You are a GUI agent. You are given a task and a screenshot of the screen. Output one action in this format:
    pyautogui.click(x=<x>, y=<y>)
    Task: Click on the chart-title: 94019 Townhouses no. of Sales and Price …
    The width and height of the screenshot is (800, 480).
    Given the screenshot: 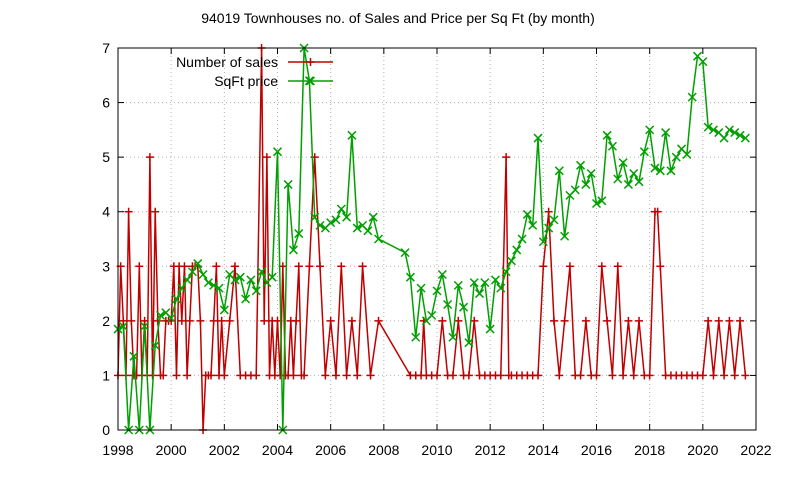 What is the action you would take?
    pyautogui.click(x=398, y=18)
    